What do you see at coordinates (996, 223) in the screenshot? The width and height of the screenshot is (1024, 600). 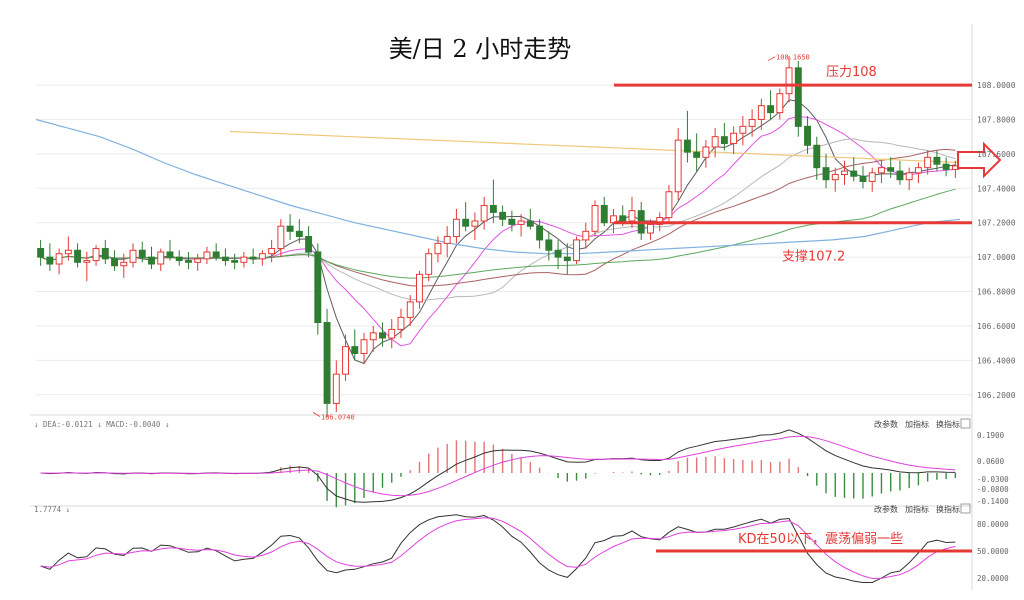 I see `price-tick-label: 107.2000` at bounding box center [996, 223].